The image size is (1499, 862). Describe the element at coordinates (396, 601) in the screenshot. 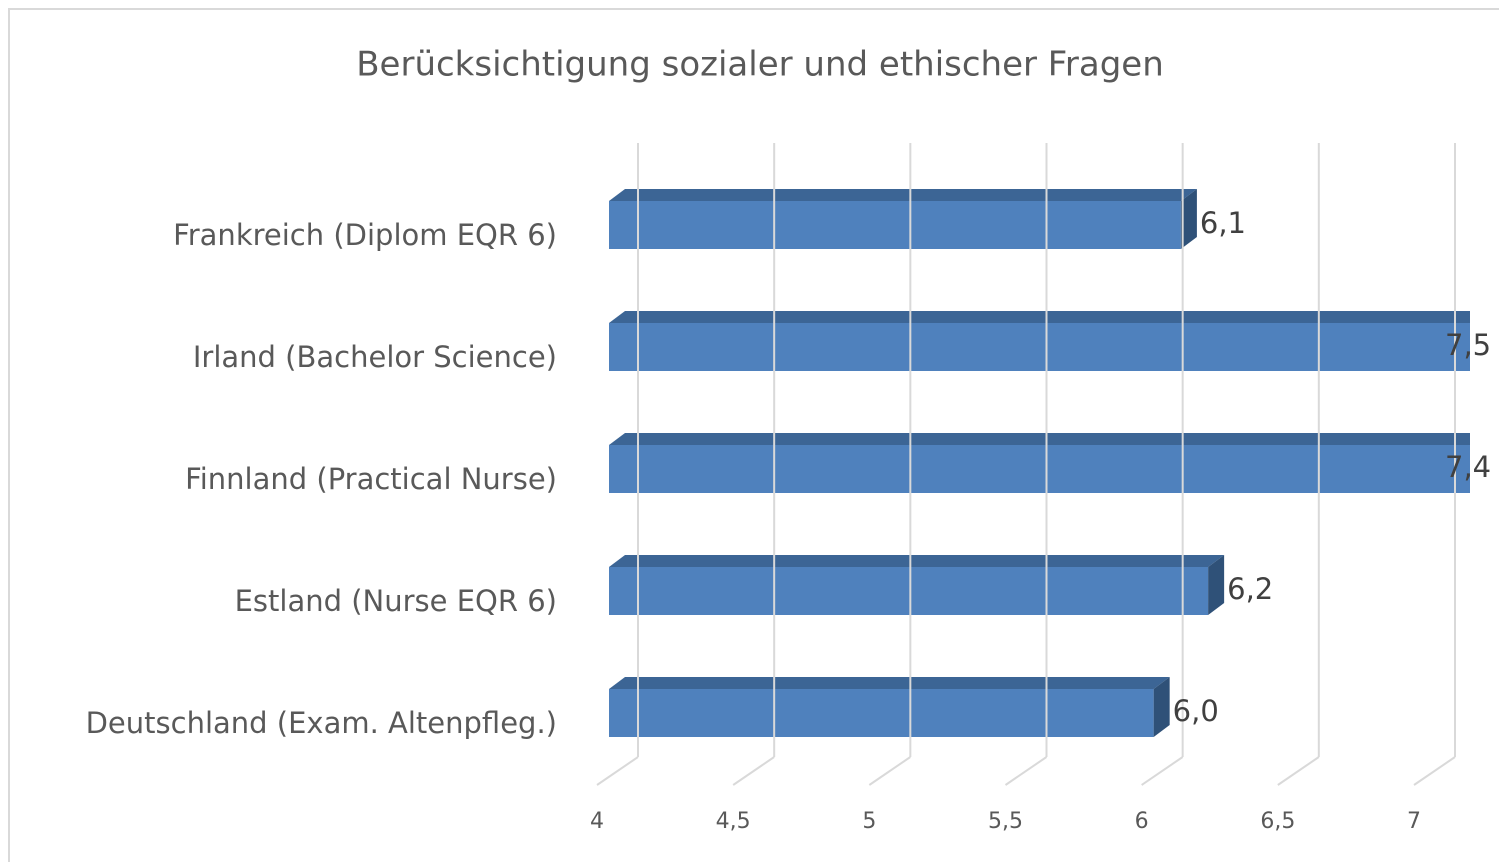

I see `category-label: Estland (Nurse EQR 6)` at that location.